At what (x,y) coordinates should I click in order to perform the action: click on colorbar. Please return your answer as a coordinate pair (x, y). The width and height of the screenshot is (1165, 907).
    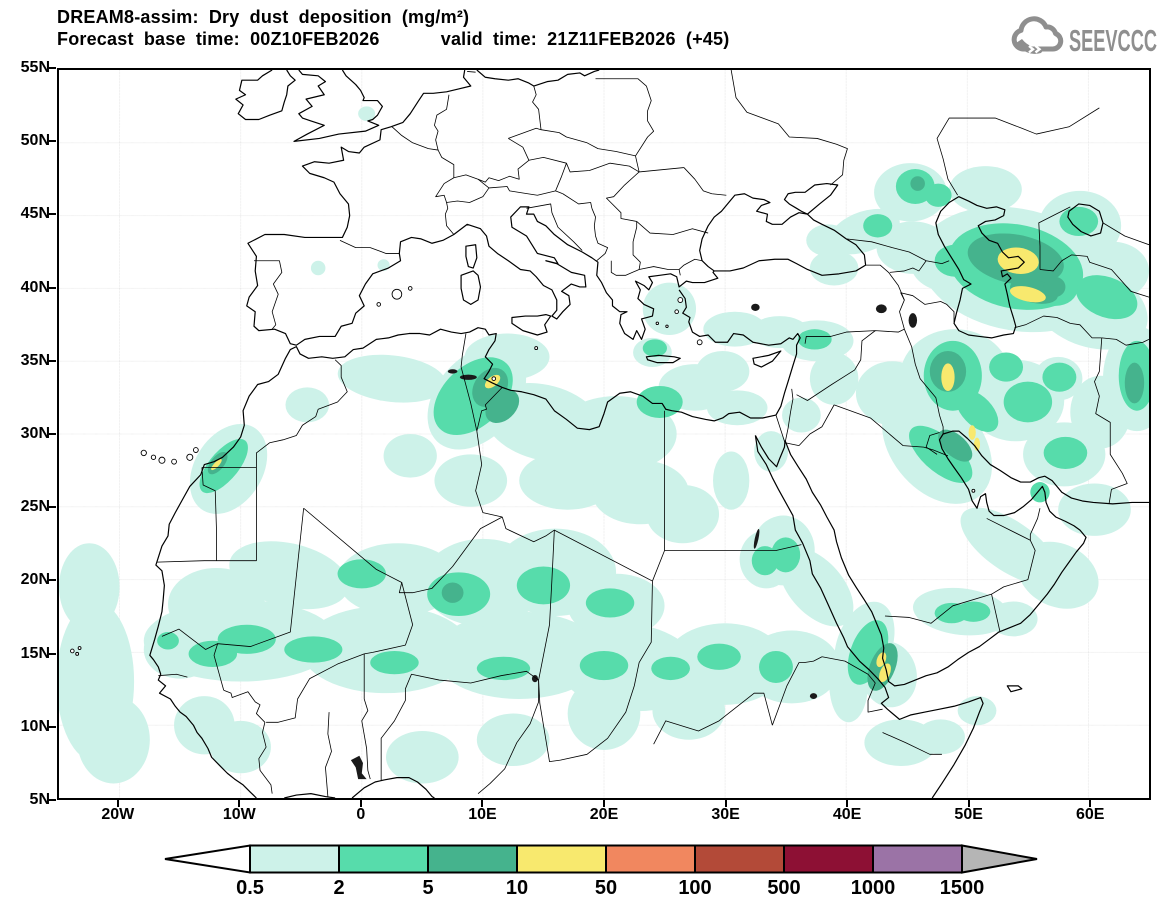
    Looking at the image, I should click on (601, 862).